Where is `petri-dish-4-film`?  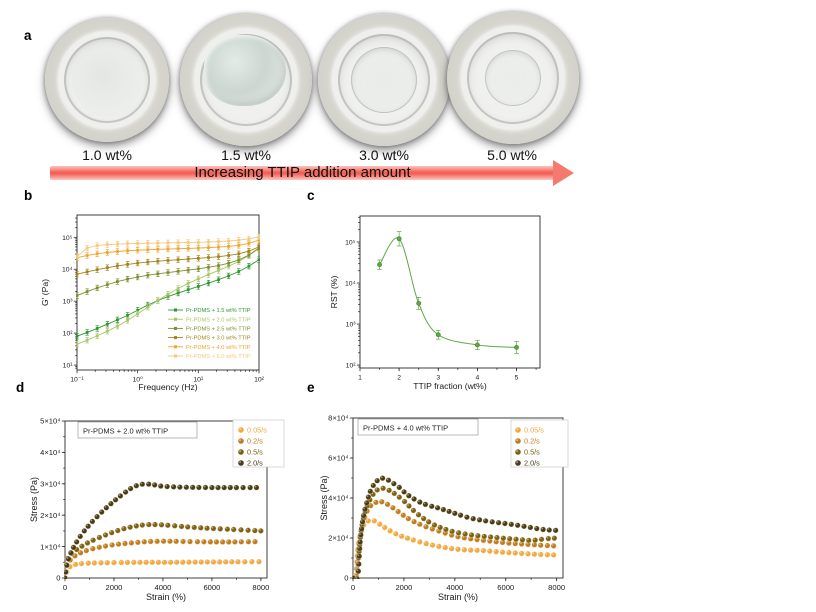
petri-dish-4-film is located at coordinates (513, 78).